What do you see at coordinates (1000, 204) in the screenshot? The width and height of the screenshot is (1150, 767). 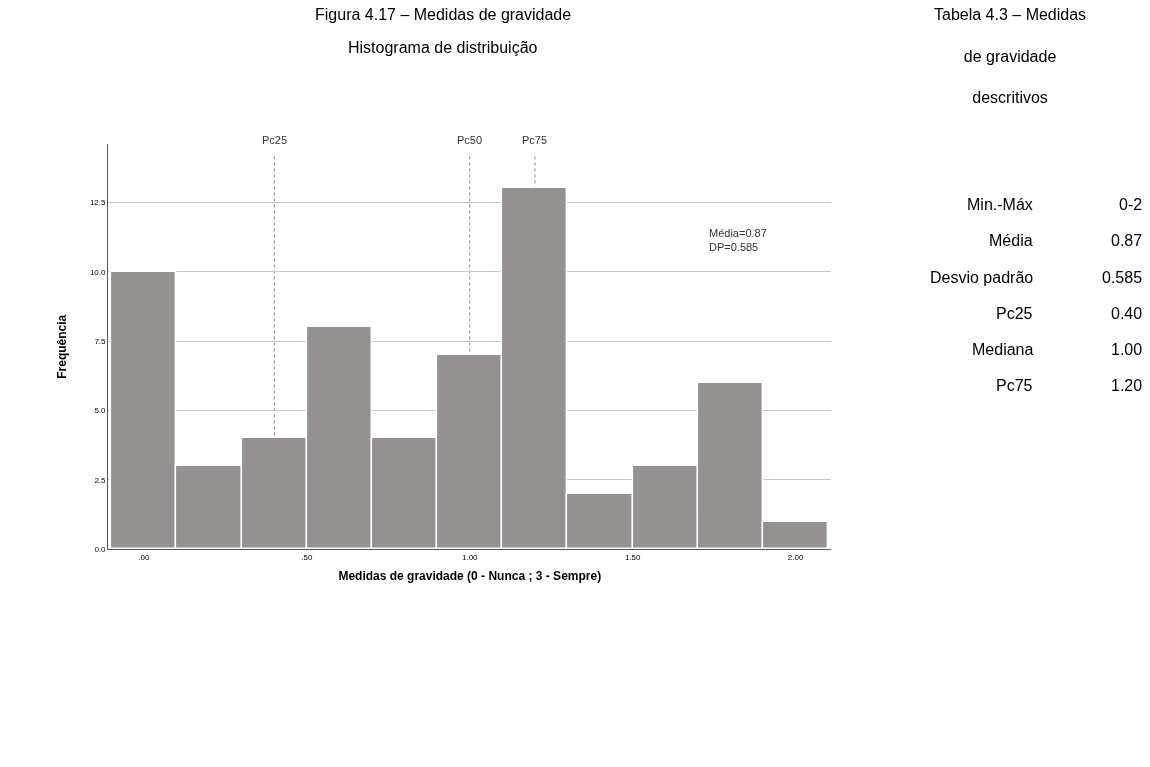 I see `text: Min.-Máx` at bounding box center [1000, 204].